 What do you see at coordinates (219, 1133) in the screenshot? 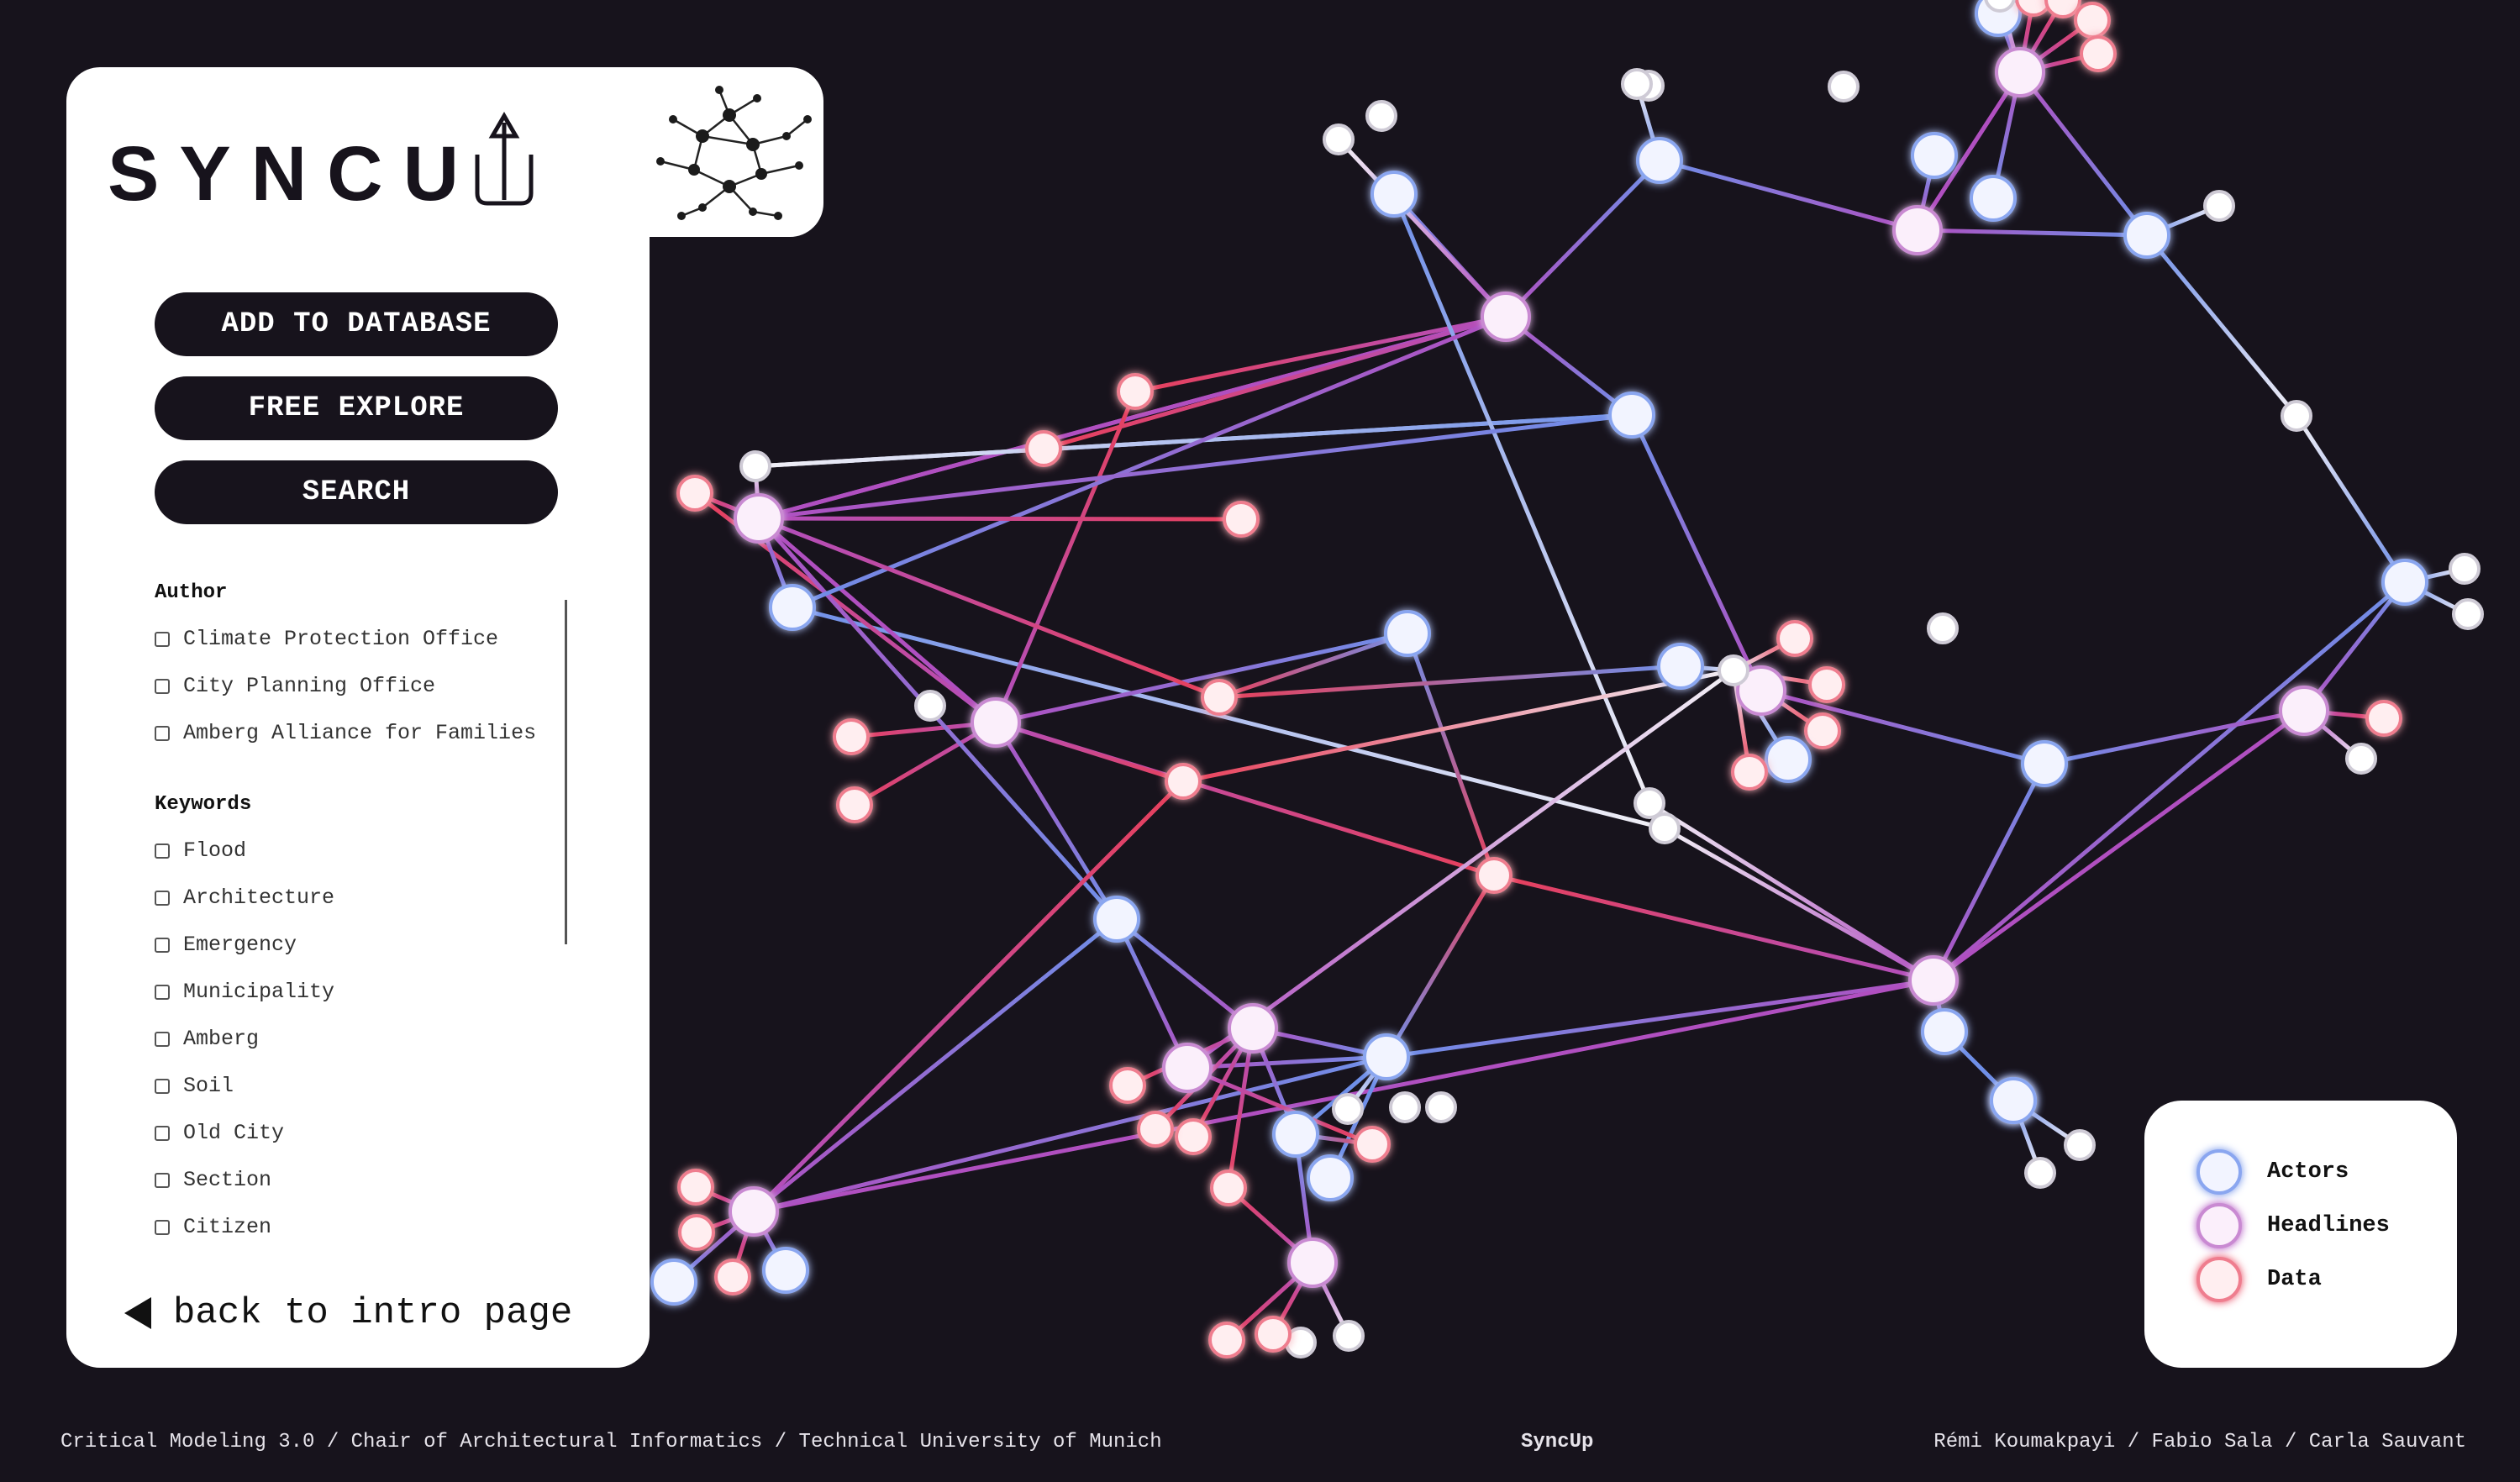
I see `keyword-option: Old City` at bounding box center [219, 1133].